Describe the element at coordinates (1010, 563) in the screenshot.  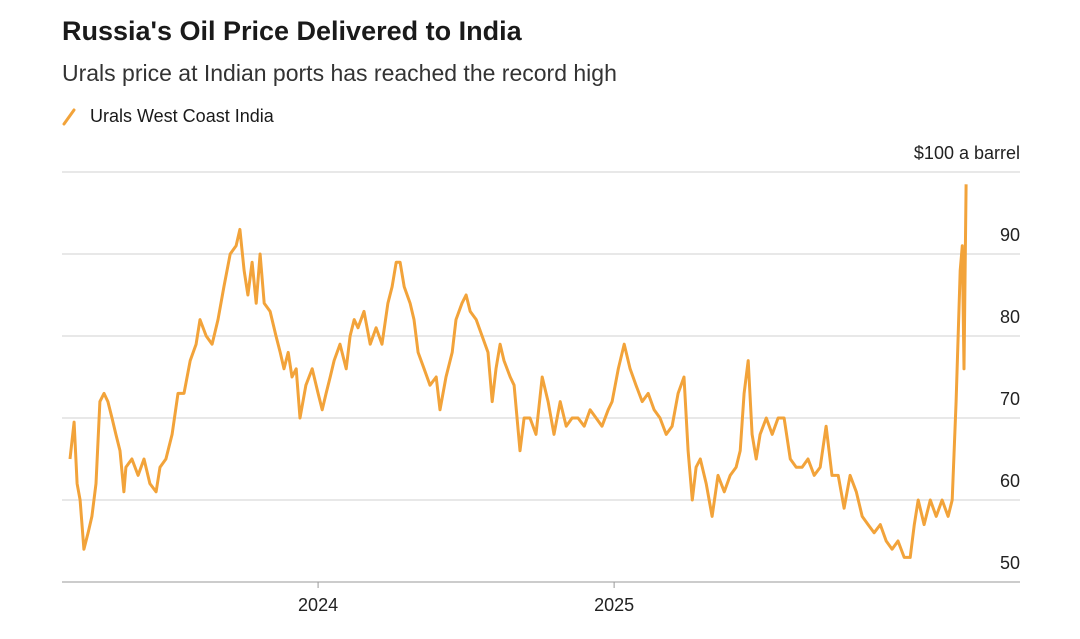
I see `y-tick-label: 50` at that location.